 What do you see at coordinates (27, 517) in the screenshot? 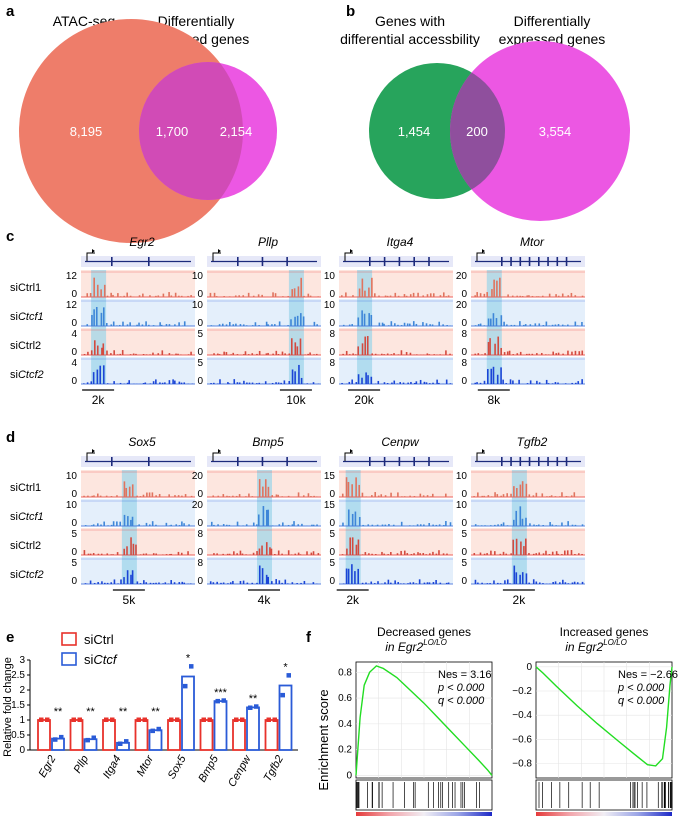
I see `track-label: siCtcf1` at bounding box center [27, 517].